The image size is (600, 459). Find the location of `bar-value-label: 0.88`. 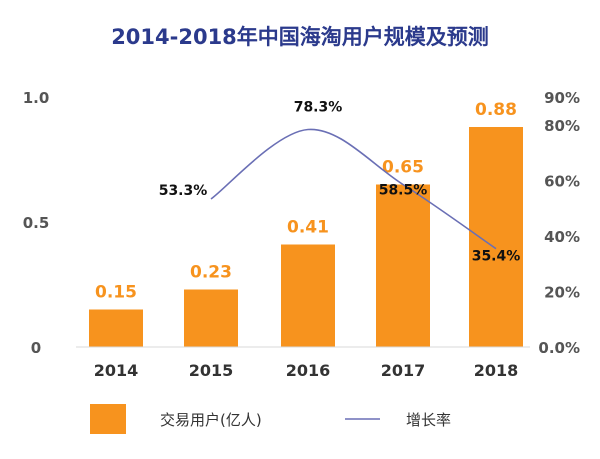

bar-value-label: 0.88 is located at coordinates (496, 110).